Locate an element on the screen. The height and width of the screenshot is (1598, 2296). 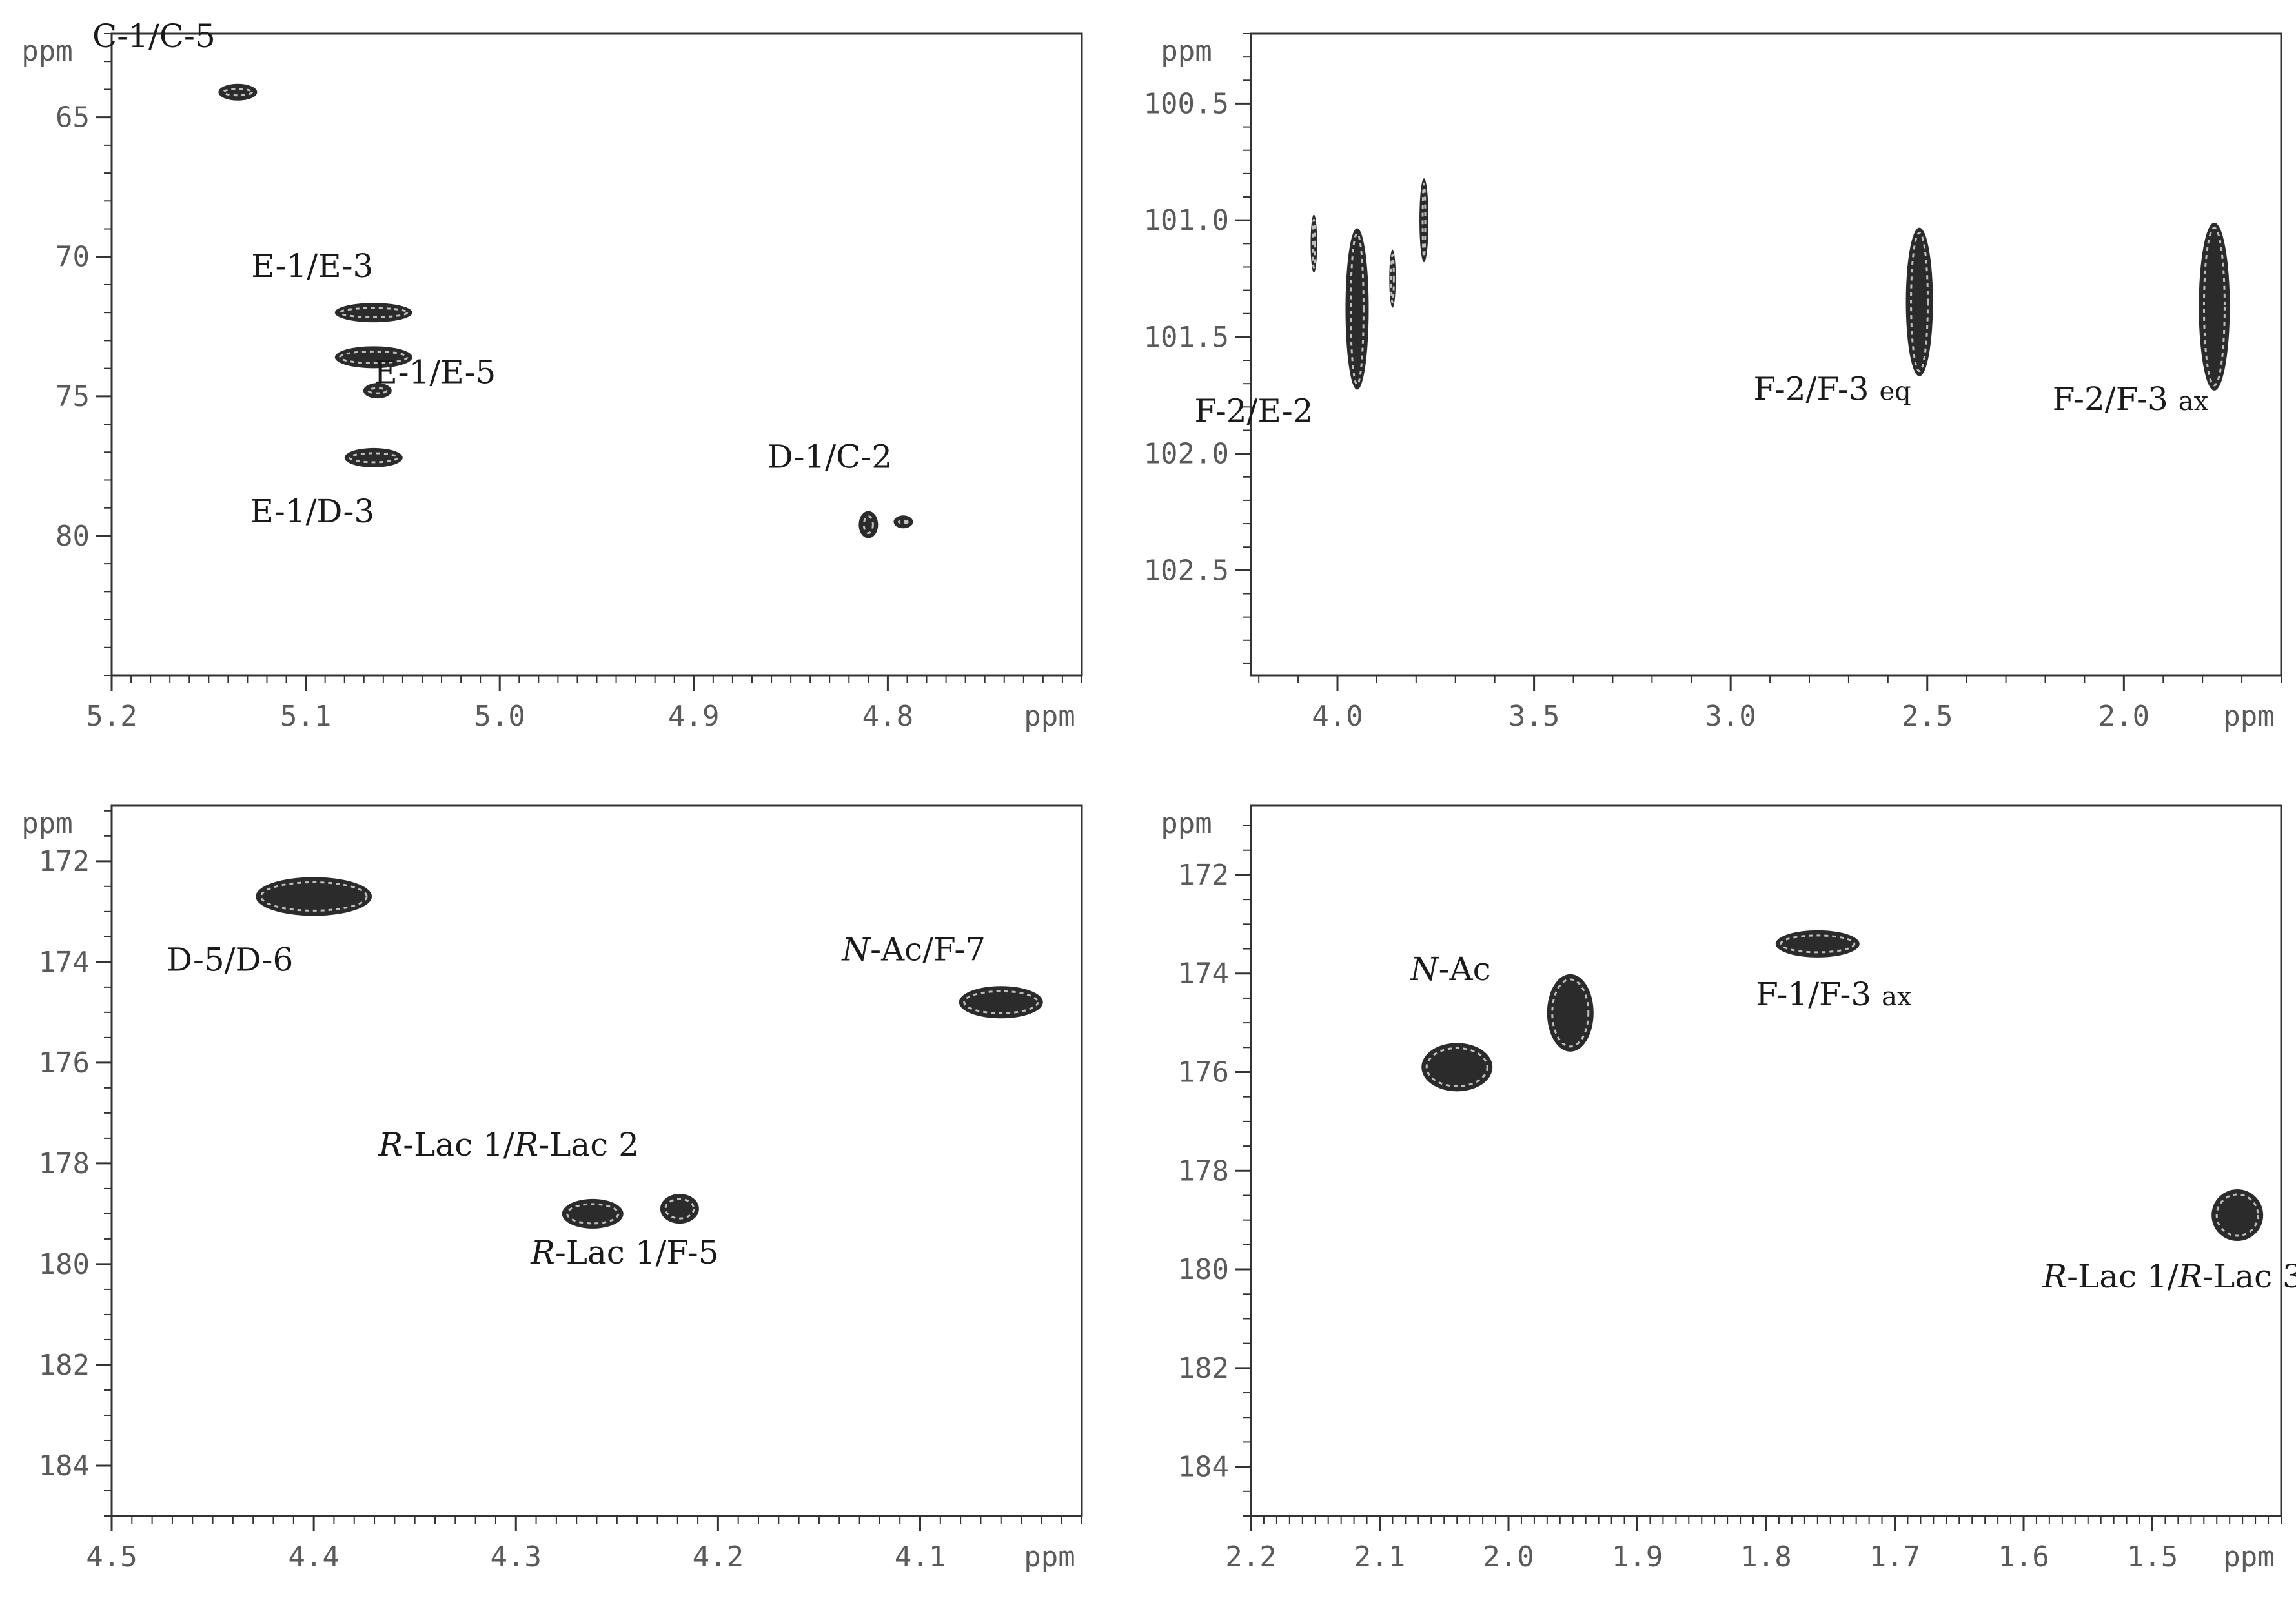
x-tick-label: 4.9 is located at coordinates (693, 717).